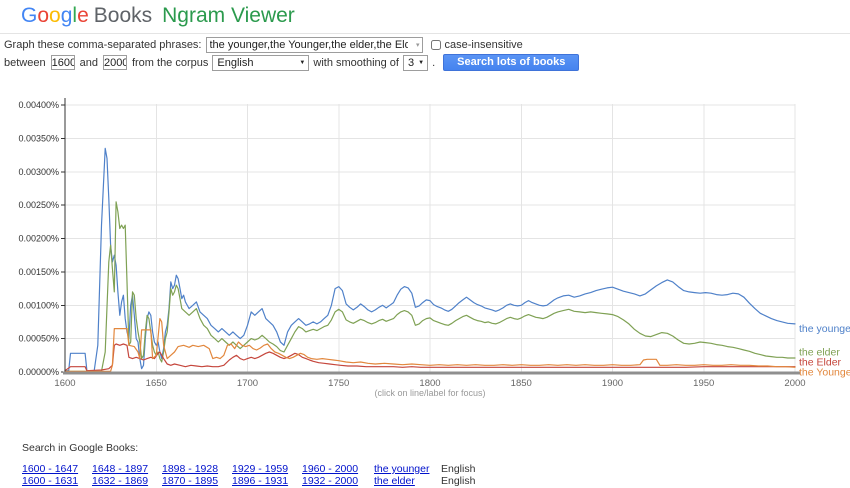 This screenshot has width=850, height=488. Describe the element at coordinates (612, 383) in the screenshot. I see `x-tick-label: 1900` at that location.